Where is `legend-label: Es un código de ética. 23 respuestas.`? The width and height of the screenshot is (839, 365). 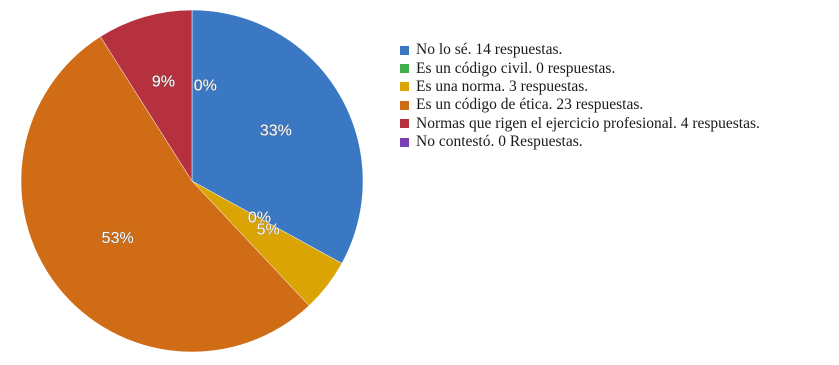 legend-label: Es un código de ética. 23 respuestas. is located at coordinates (530, 105).